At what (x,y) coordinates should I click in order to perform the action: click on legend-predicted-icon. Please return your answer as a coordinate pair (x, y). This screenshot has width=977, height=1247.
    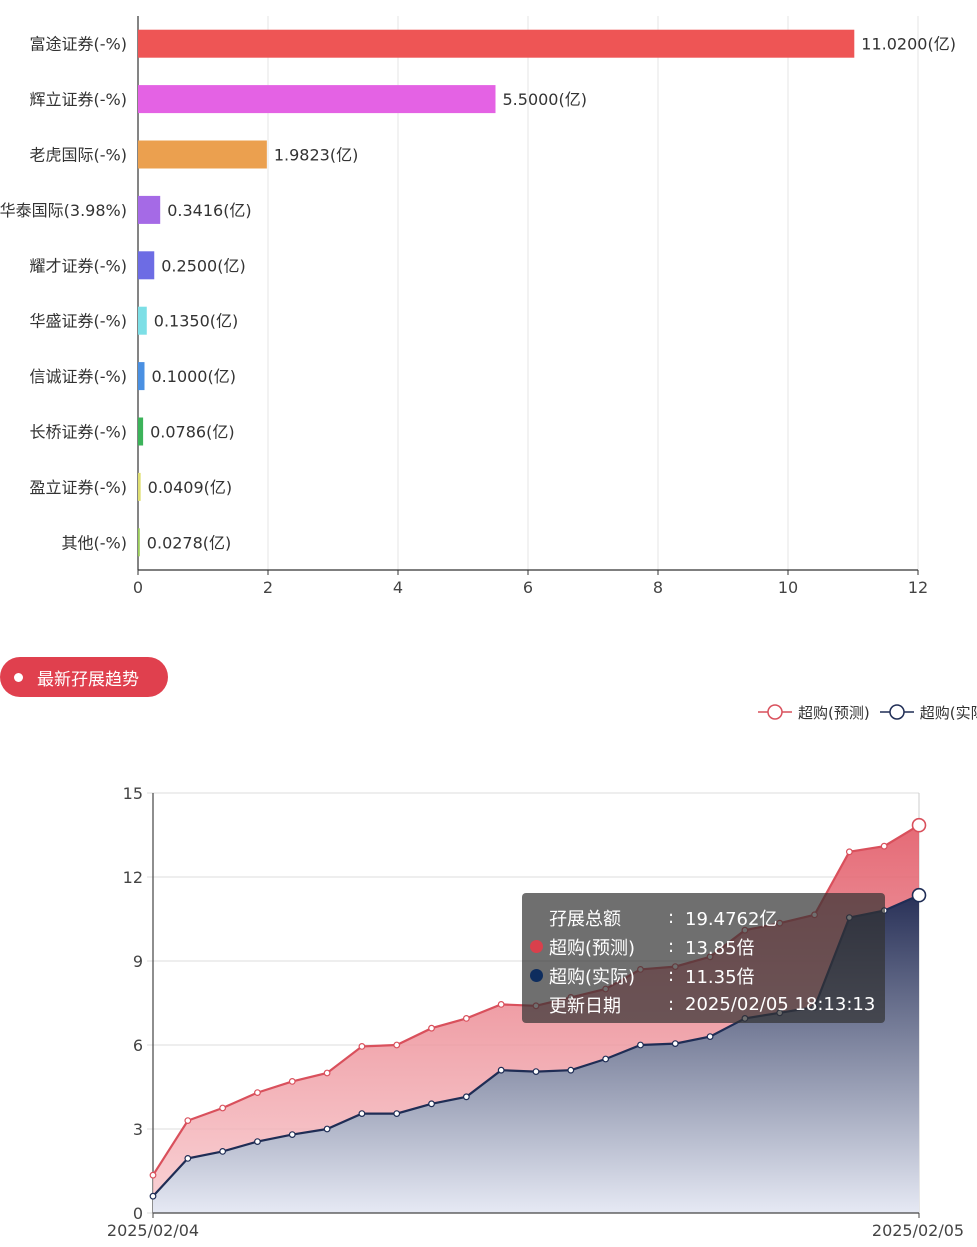
    Looking at the image, I should click on (775, 712).